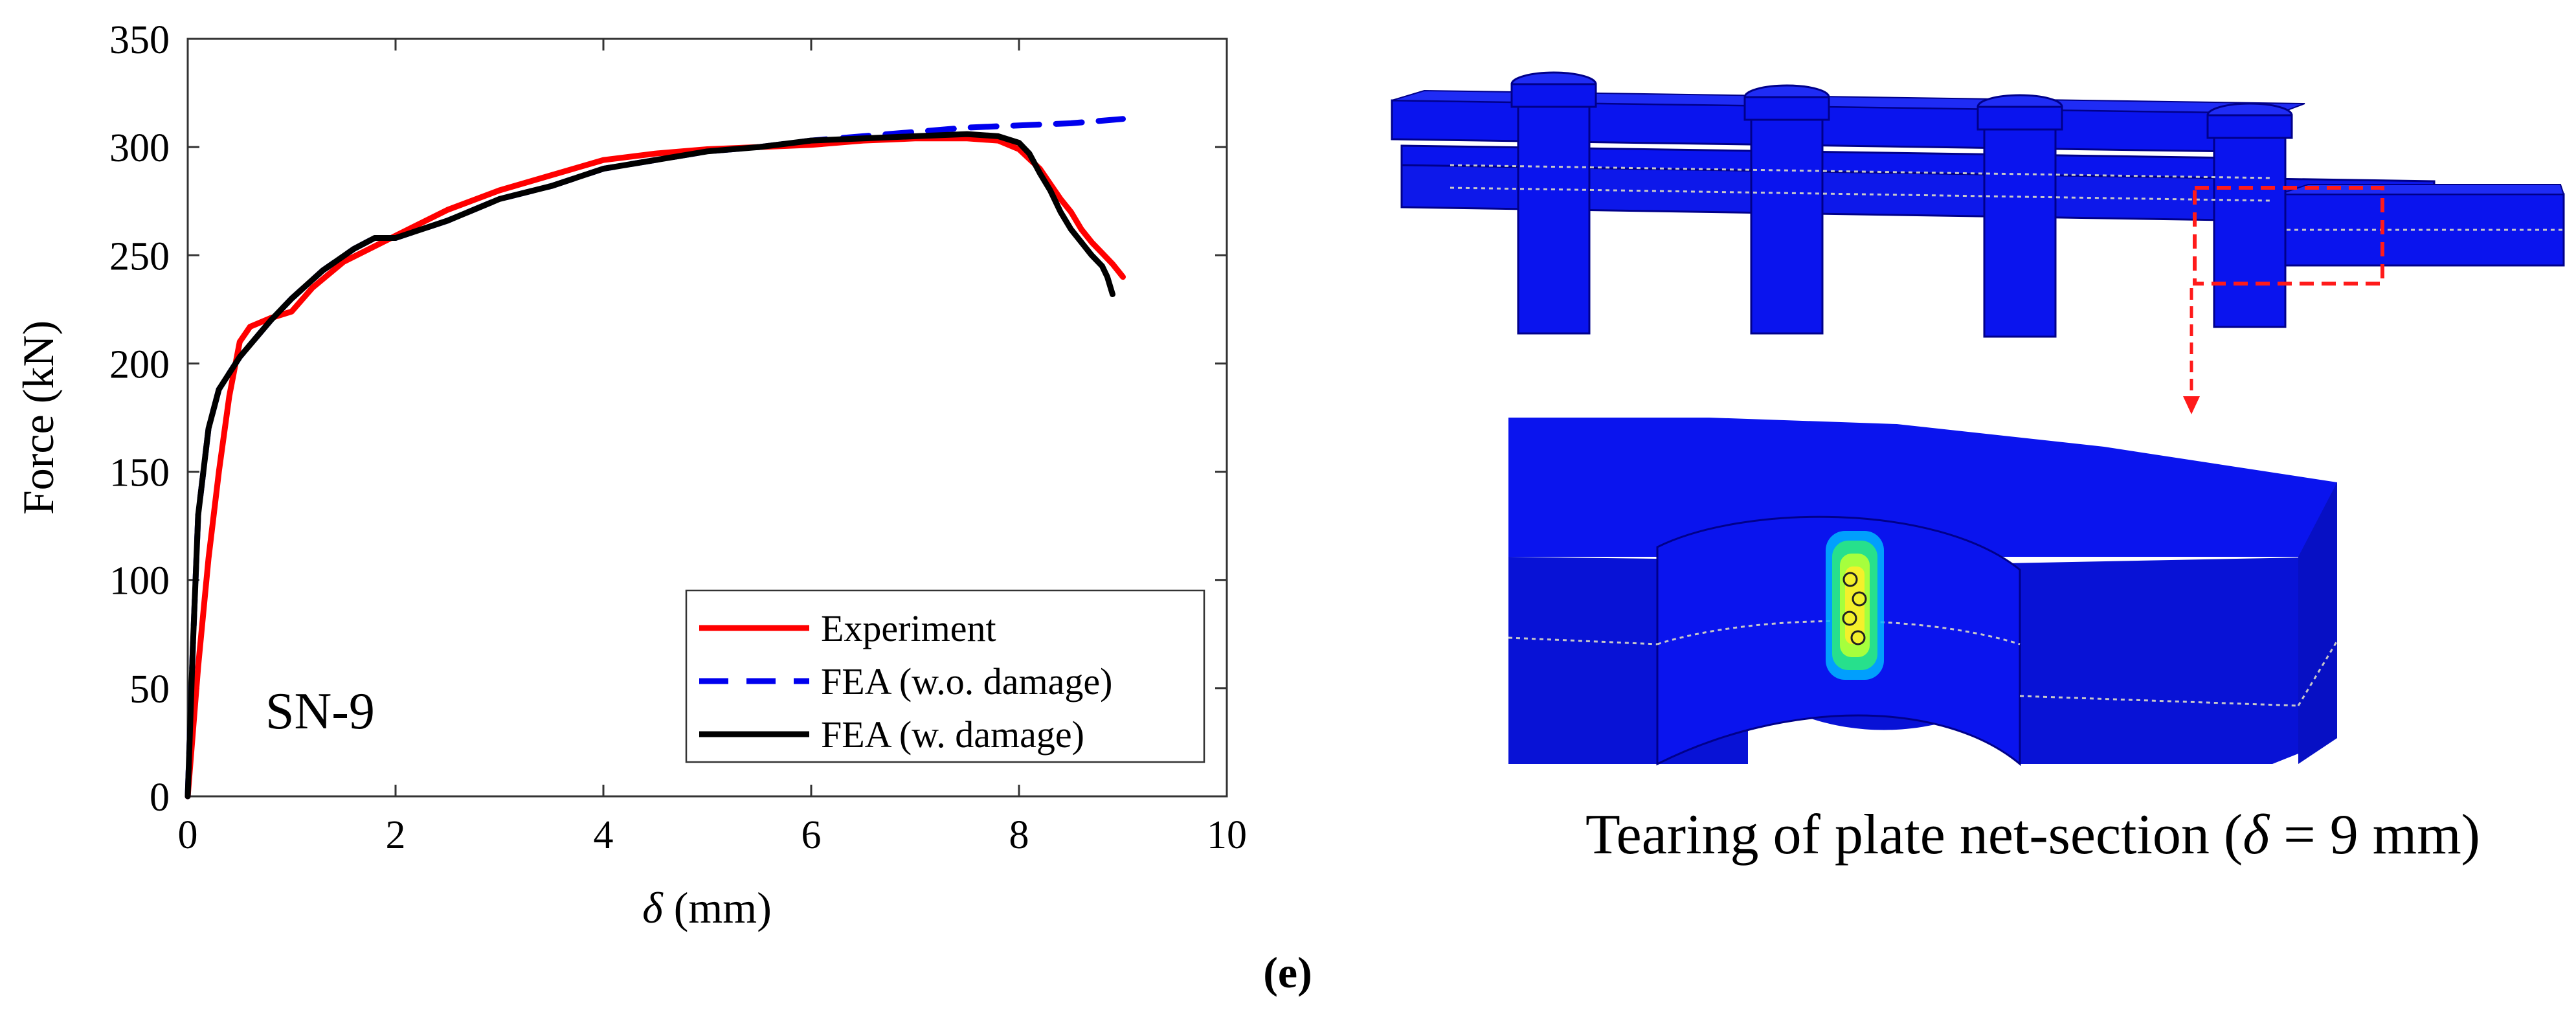 This screenshot has width=2576, height=1010. Describe the element at coordinates (149, 690) in the screenshot. I see `y-tick-label: 50` at that location.